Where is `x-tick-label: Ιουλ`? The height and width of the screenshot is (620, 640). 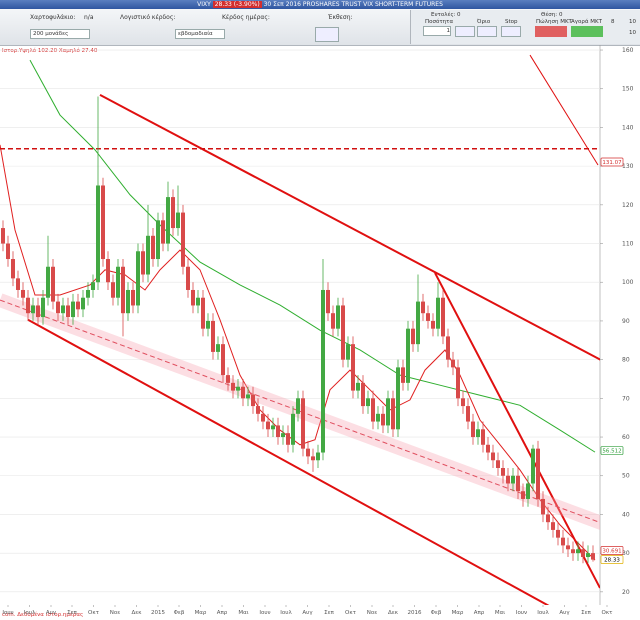
x-tick-label: Ιουλ is located at coordinates (543, 613).